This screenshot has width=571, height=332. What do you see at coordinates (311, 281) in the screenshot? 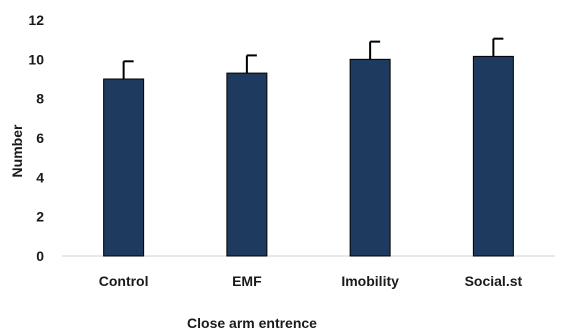
I see `x-axis-ticks: Control EMF Imobility Social.st` at bounding box center [311, 281].